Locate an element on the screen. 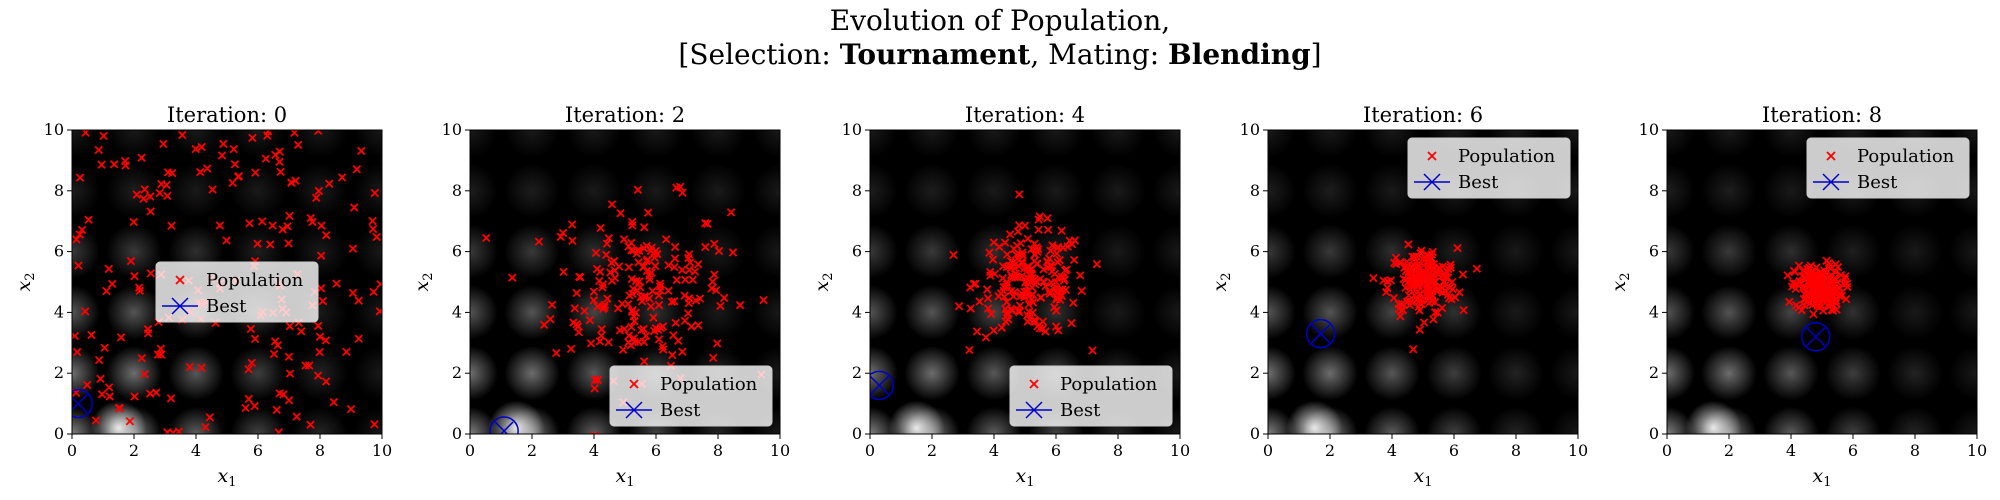 Image resolution: width=2000 pixels, height=500 pixels. legend-best-label: Best is located at coordinates (226, 306).